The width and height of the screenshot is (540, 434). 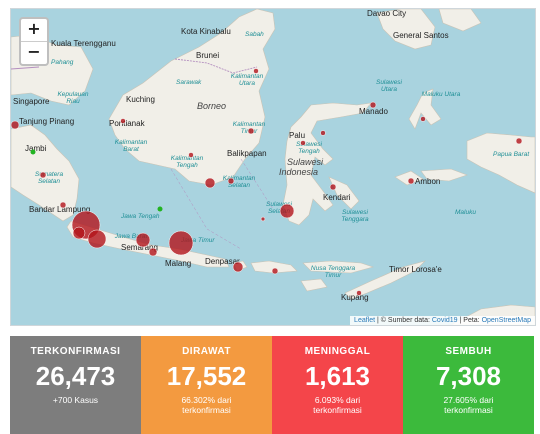 What do you see at coordinates (33, 152) in the screenshot?
I see `marker-green-jambi` at bounding box center [33, 152].